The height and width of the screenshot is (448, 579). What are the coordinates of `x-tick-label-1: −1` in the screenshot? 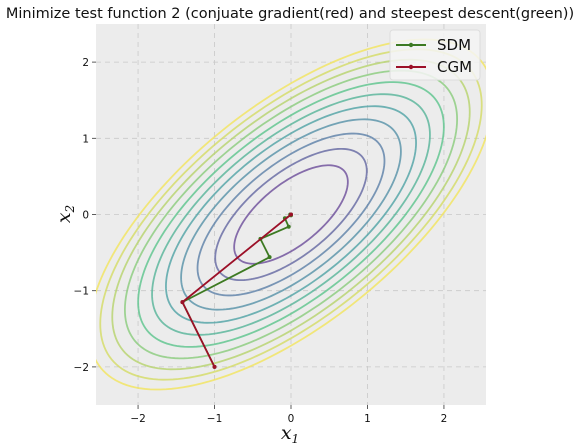 It's located at (214, 419).